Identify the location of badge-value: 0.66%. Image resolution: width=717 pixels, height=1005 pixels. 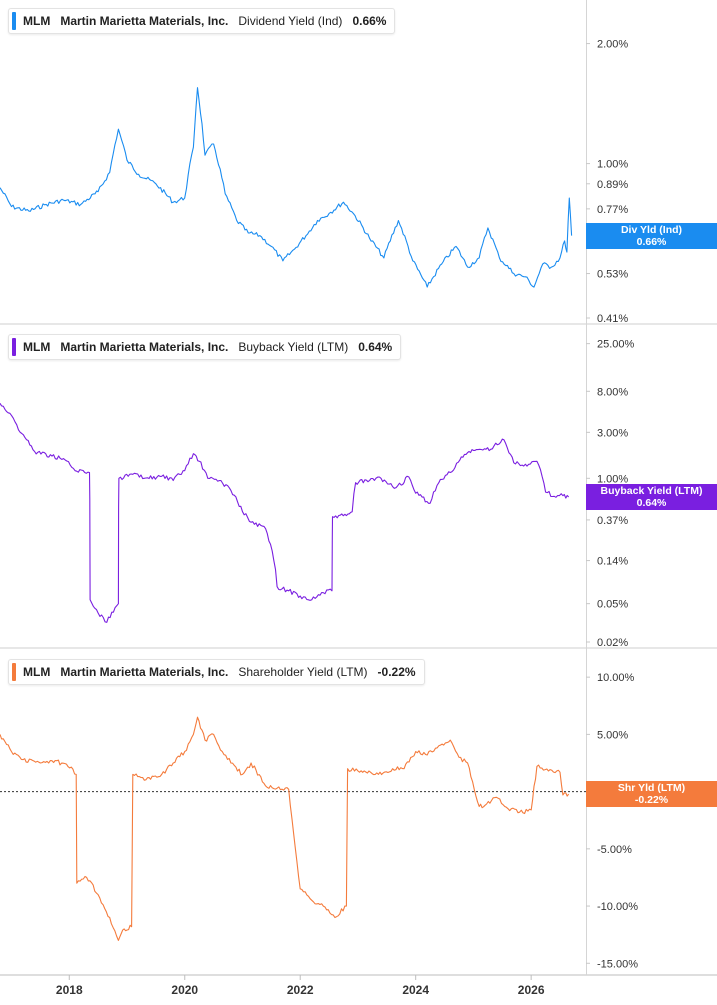
(651, 241).